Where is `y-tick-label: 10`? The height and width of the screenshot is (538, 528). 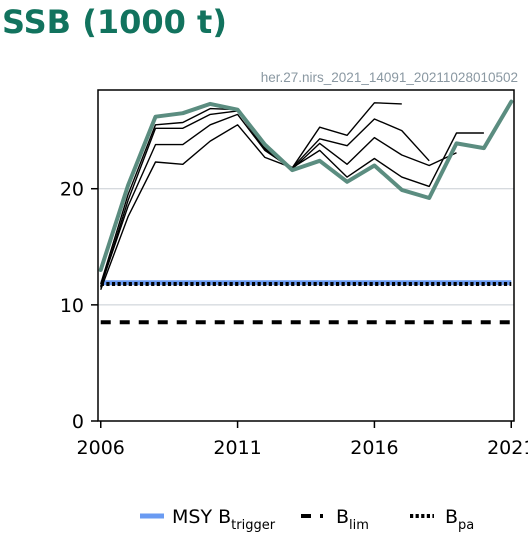
y-tick-label: 10 is located at coordinates (72, 306).